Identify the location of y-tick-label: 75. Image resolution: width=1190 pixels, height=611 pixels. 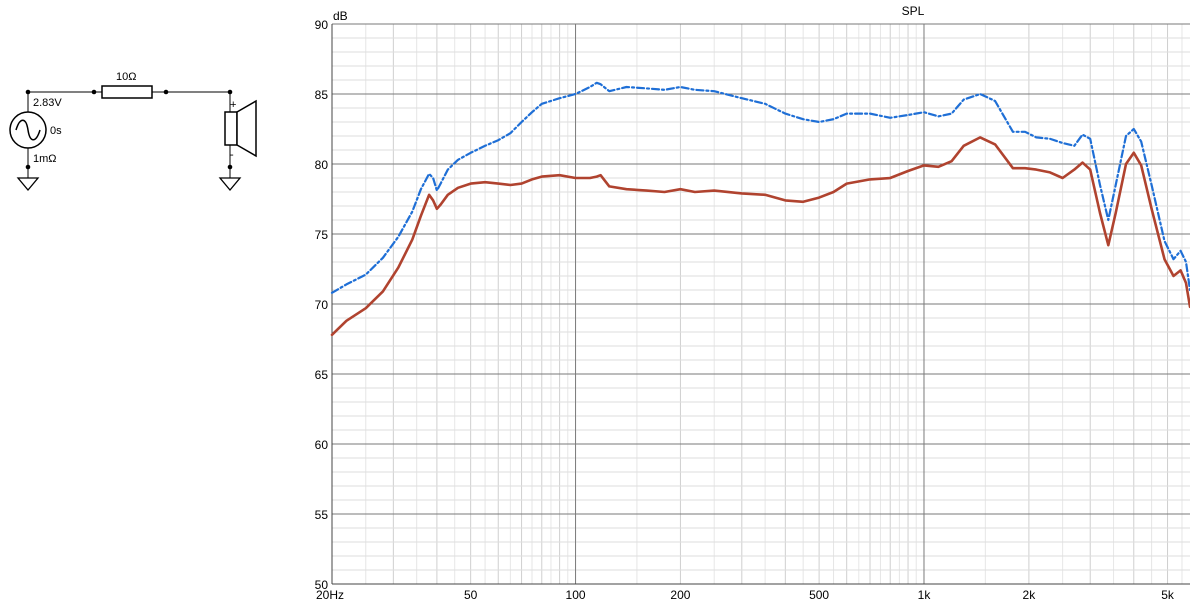
(322, 235).